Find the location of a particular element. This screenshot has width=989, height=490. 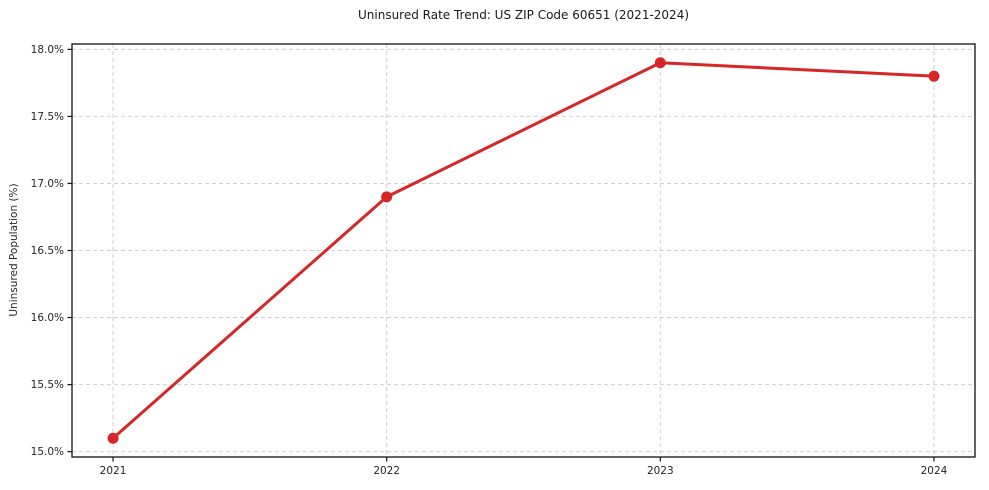

y-tick-label: 15.5% is located at coordinates (47, 385).